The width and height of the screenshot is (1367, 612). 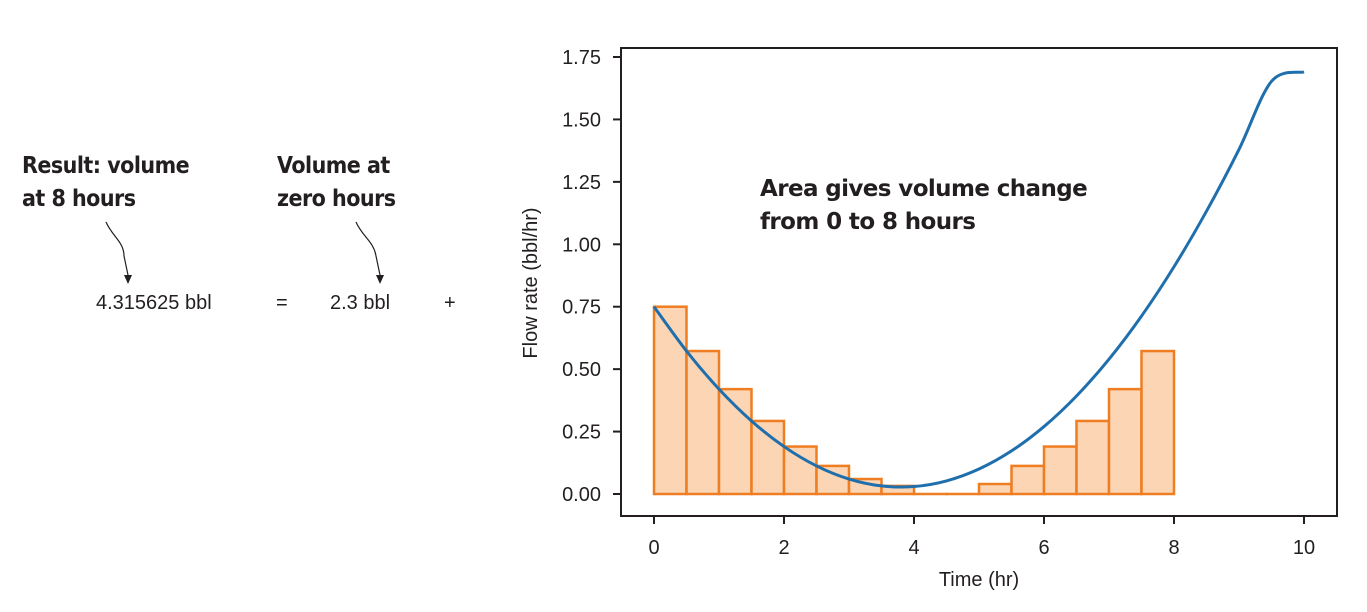 I want to click on area-annotation-line2: from 0 to 8 hours, so click(x=867, y=222).